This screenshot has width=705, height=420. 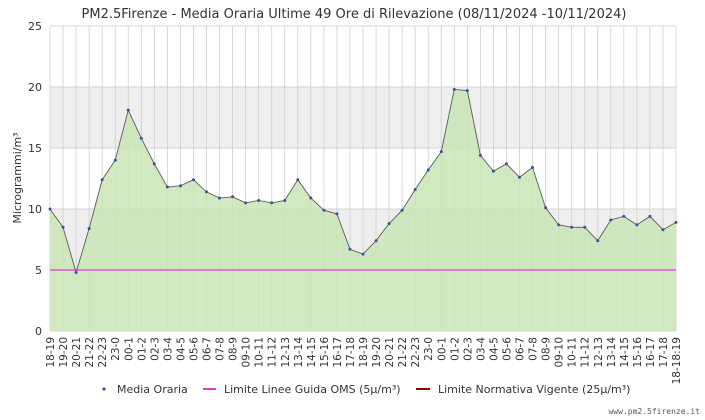 I want to click on x-tick-label: 15-16, so click(x=325, y=352).